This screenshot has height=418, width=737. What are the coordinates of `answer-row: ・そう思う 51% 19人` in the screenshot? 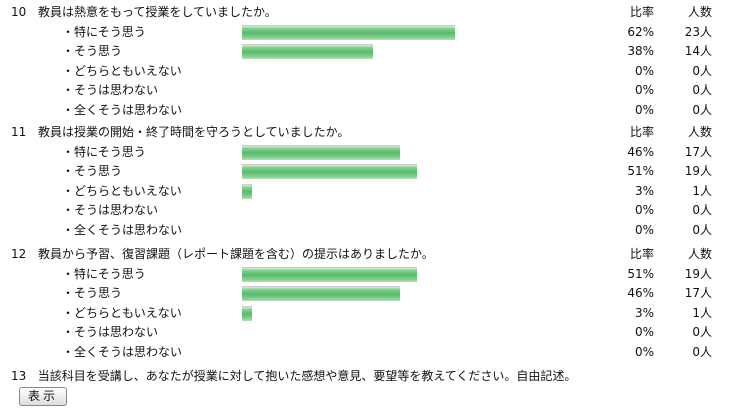 It's located at (368, 171).